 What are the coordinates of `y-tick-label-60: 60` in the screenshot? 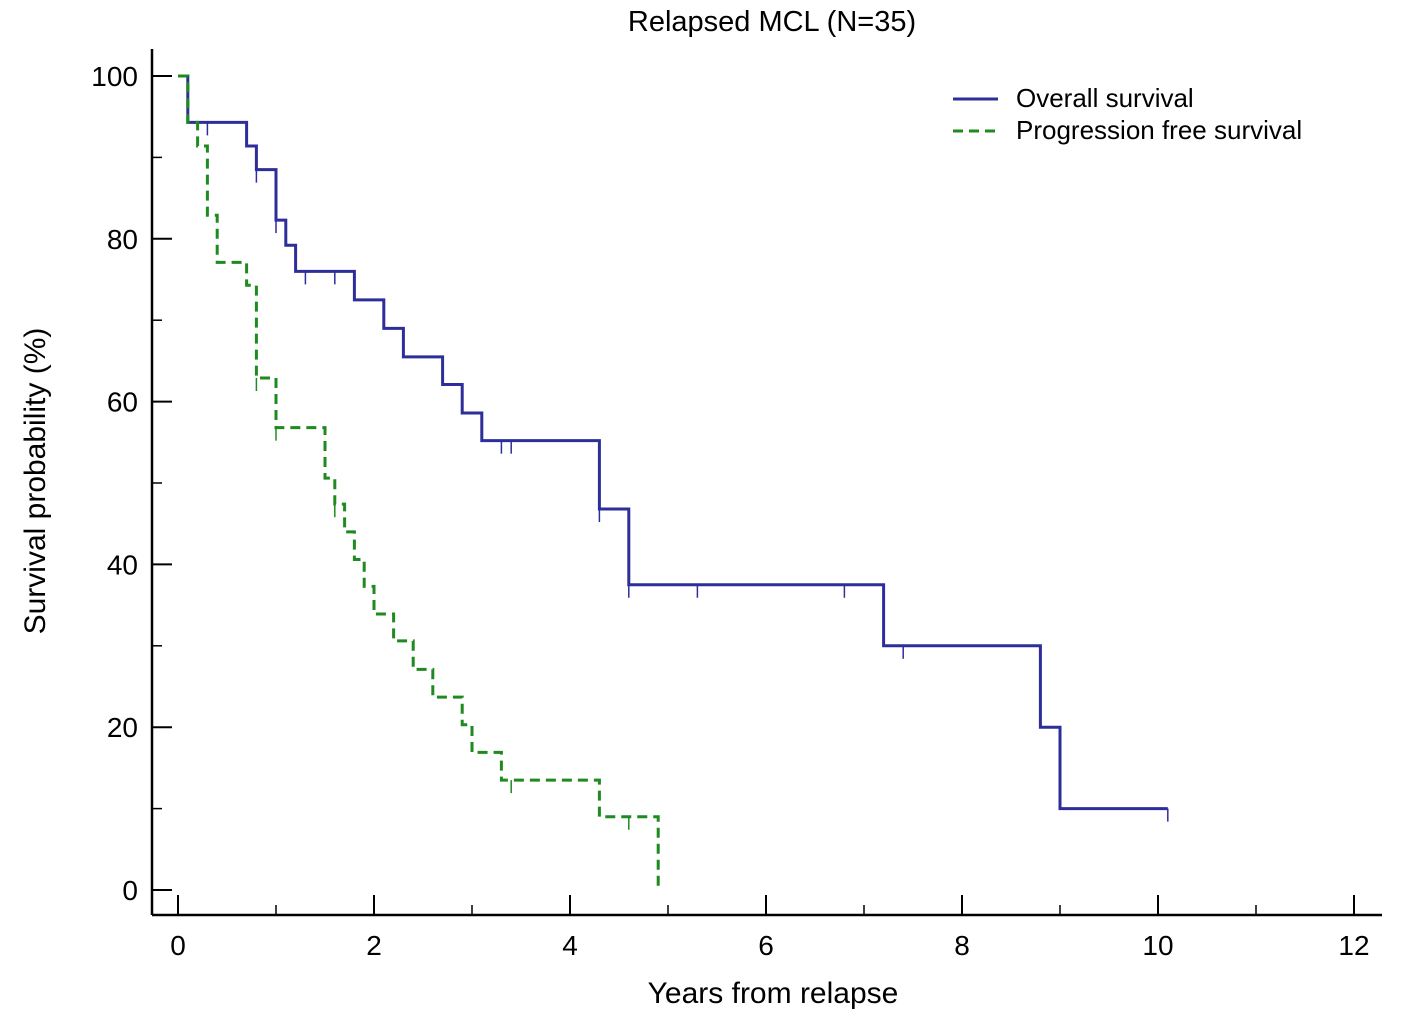 It's located at (122, 402).